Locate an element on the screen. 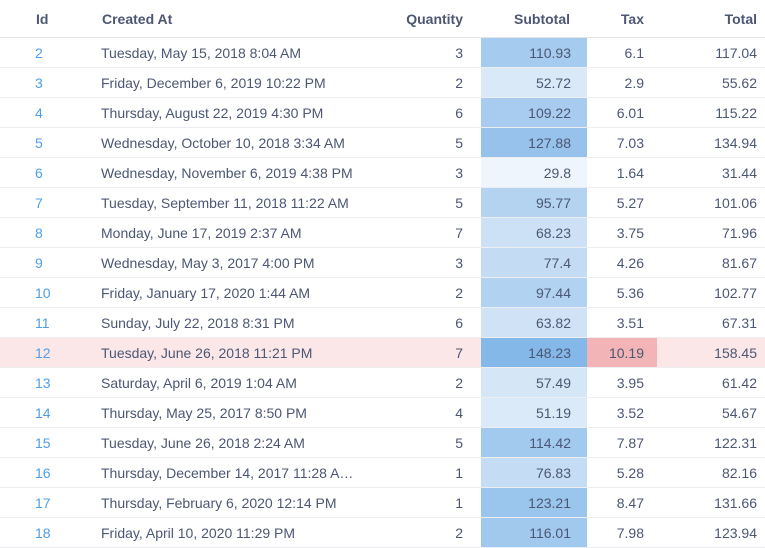 This screenshot has width=765, height=548. id-link: 4 is located at coordinates (39, 112).